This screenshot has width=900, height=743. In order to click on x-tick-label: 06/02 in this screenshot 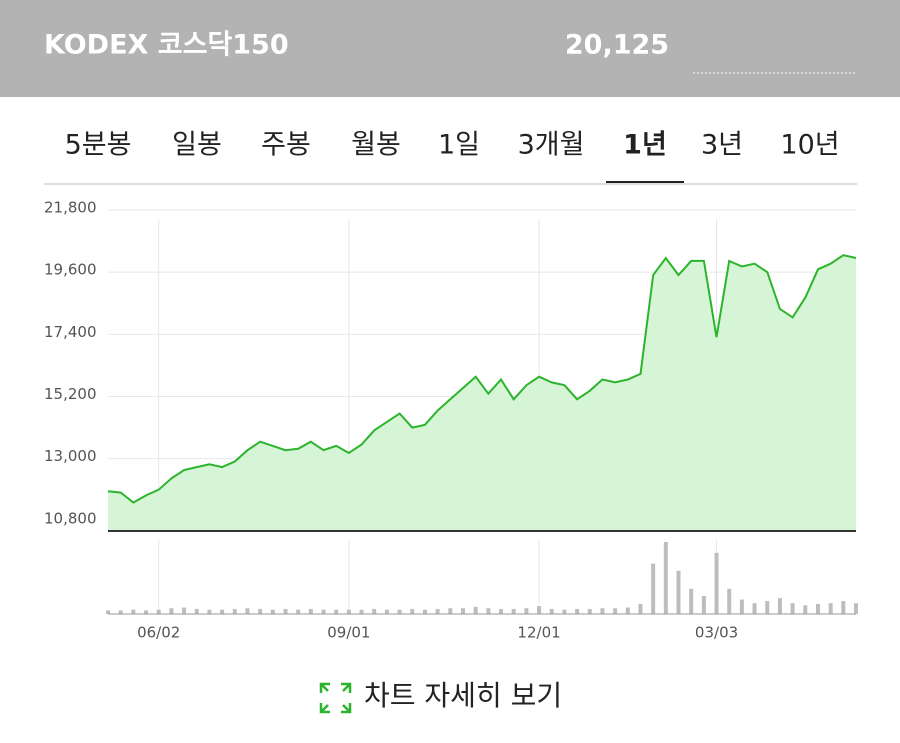, I will do `click(158, 633)`.